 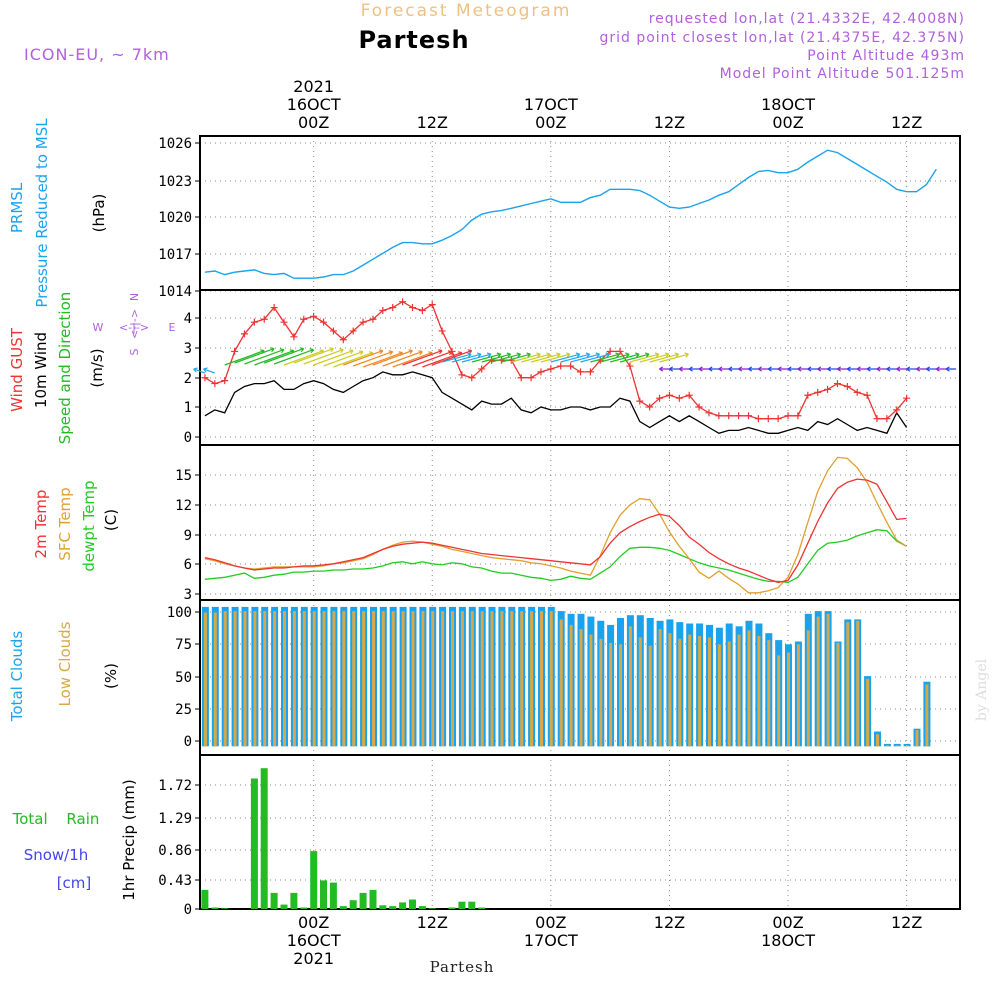 What do you see at coordinates (551, 940) in the screenshot?
I see `bottom-date-label: 17OCT` at bounding box center [551, 940].